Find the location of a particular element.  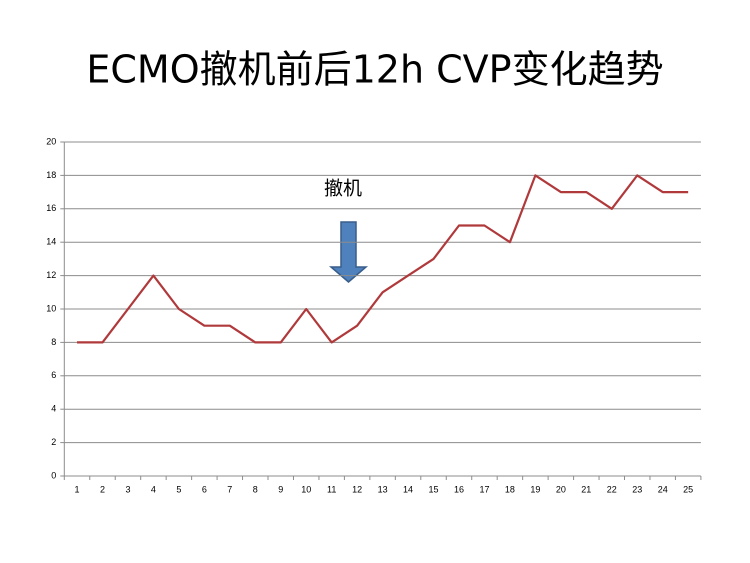

y-tick-label: 16 is located at coordinates (51, 208).